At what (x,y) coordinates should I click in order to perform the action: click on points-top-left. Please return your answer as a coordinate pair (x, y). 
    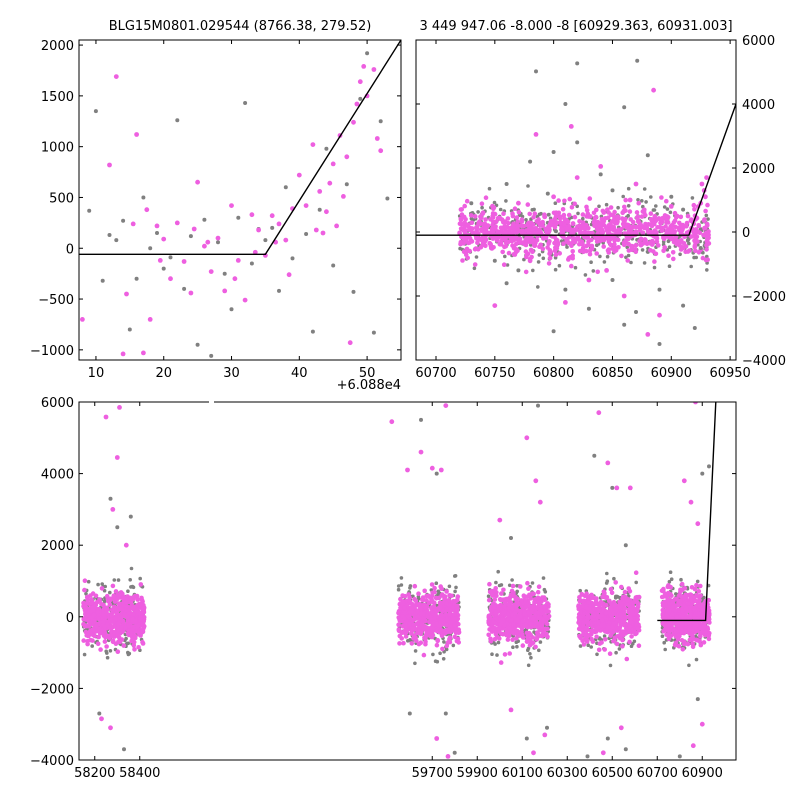
    Looking at the image, I should click on (235, 204).